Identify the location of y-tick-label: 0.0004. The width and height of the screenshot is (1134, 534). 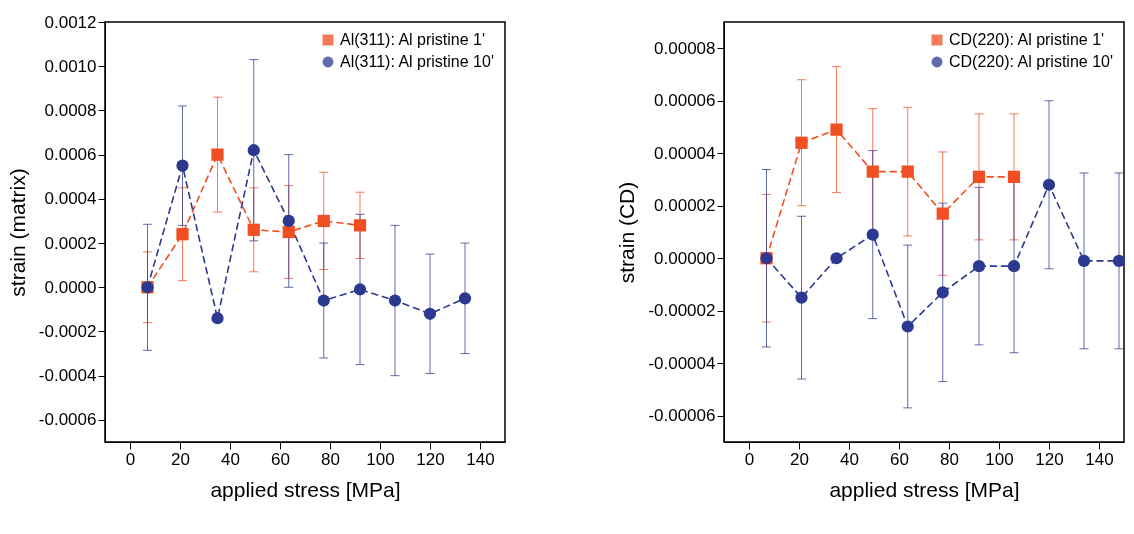
(70, 199).